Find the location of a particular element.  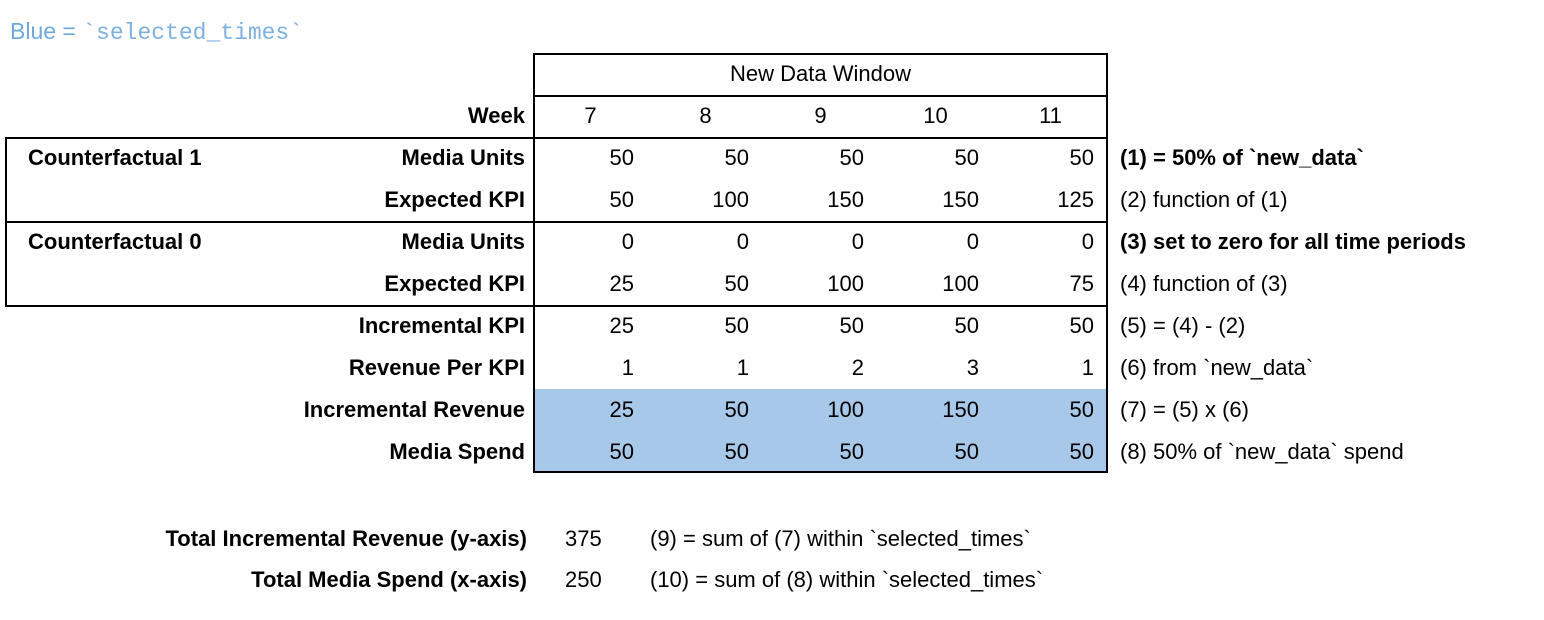

week-cell: 8 is located at coordinates (705, 115).